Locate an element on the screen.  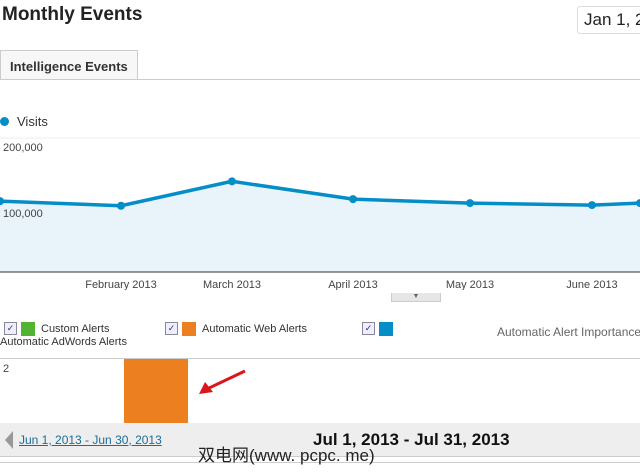
web-swatch-icon is located at coordinates (189, 328).